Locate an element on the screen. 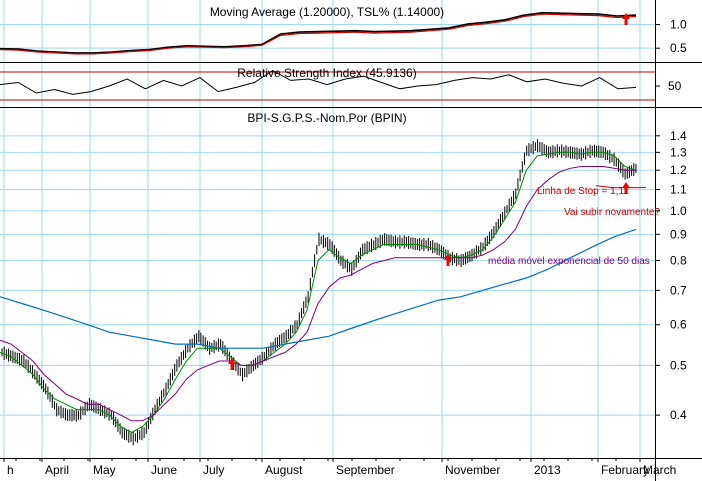  y-tick-label: 0.7 is located at coordinates (678, 290).